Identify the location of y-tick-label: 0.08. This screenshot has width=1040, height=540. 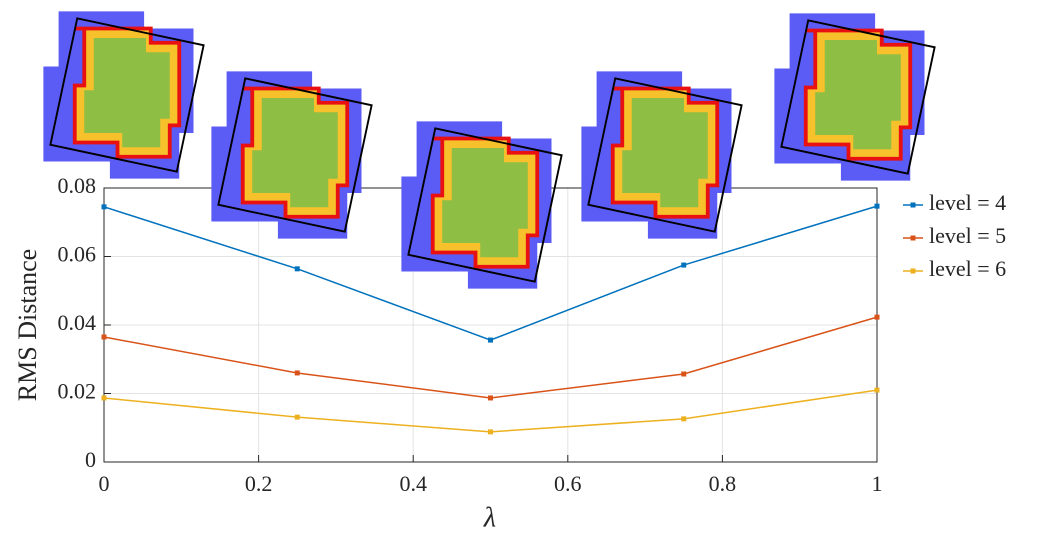
(77, 185).